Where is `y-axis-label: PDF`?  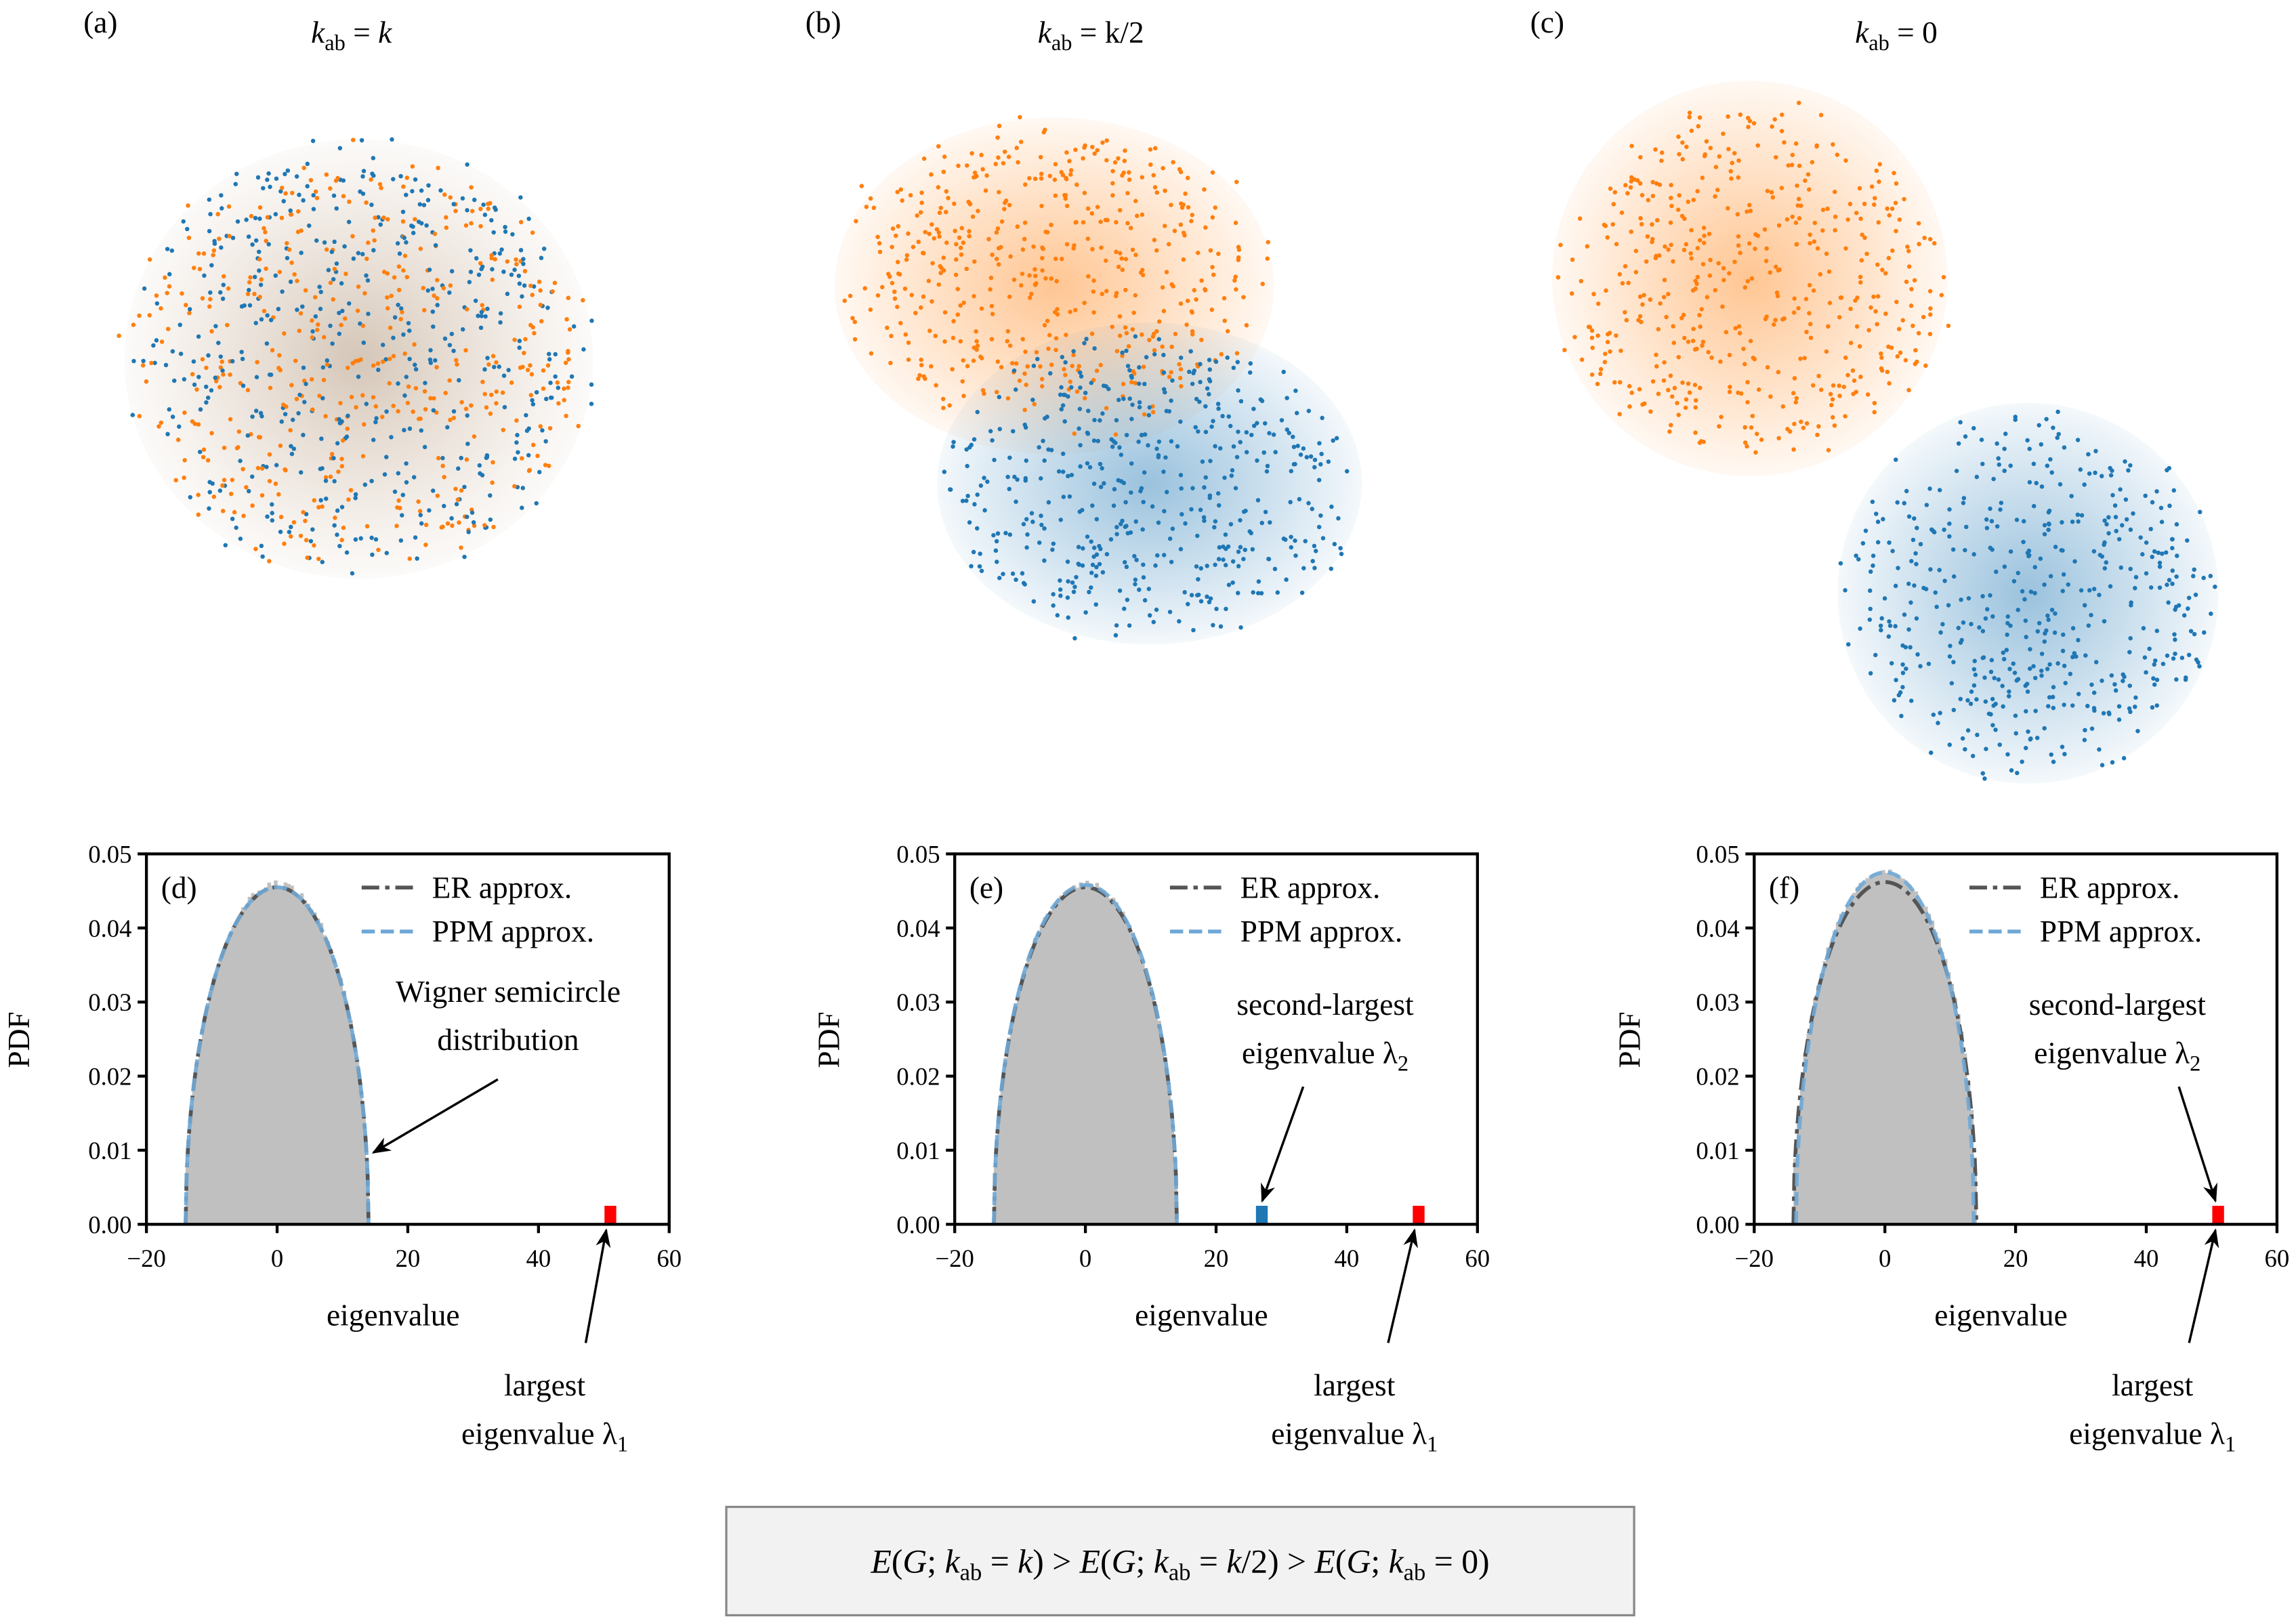 y-axis-label: PDF is located at coordinates (1630, 1039).